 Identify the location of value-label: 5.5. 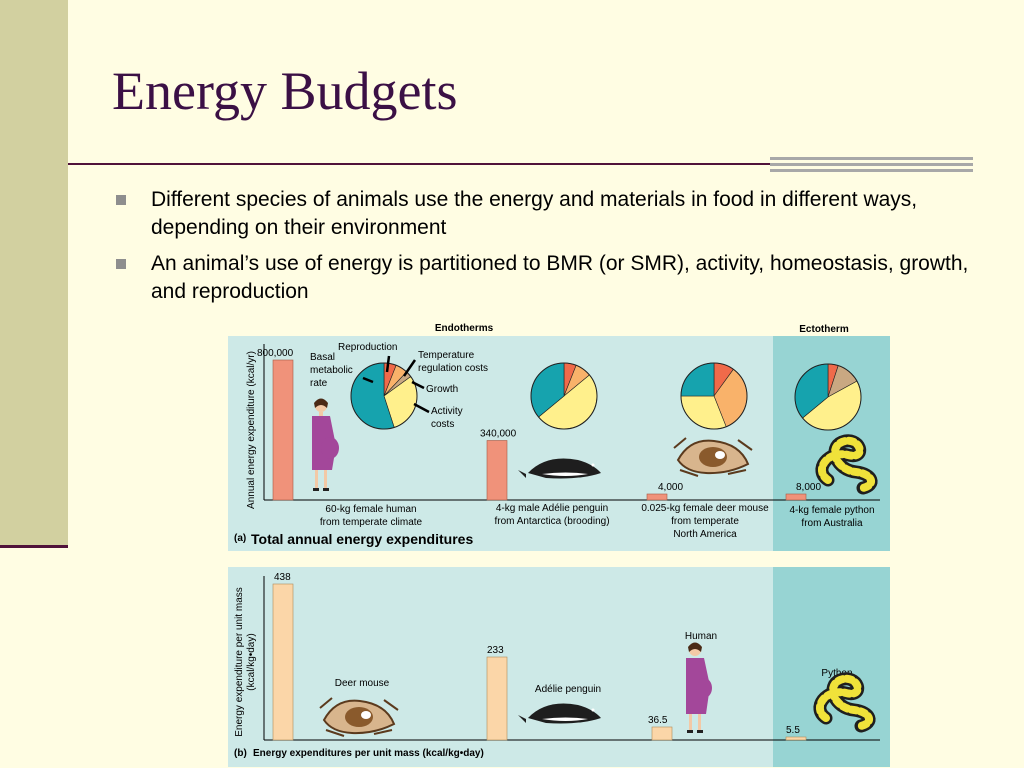
(793, 730).